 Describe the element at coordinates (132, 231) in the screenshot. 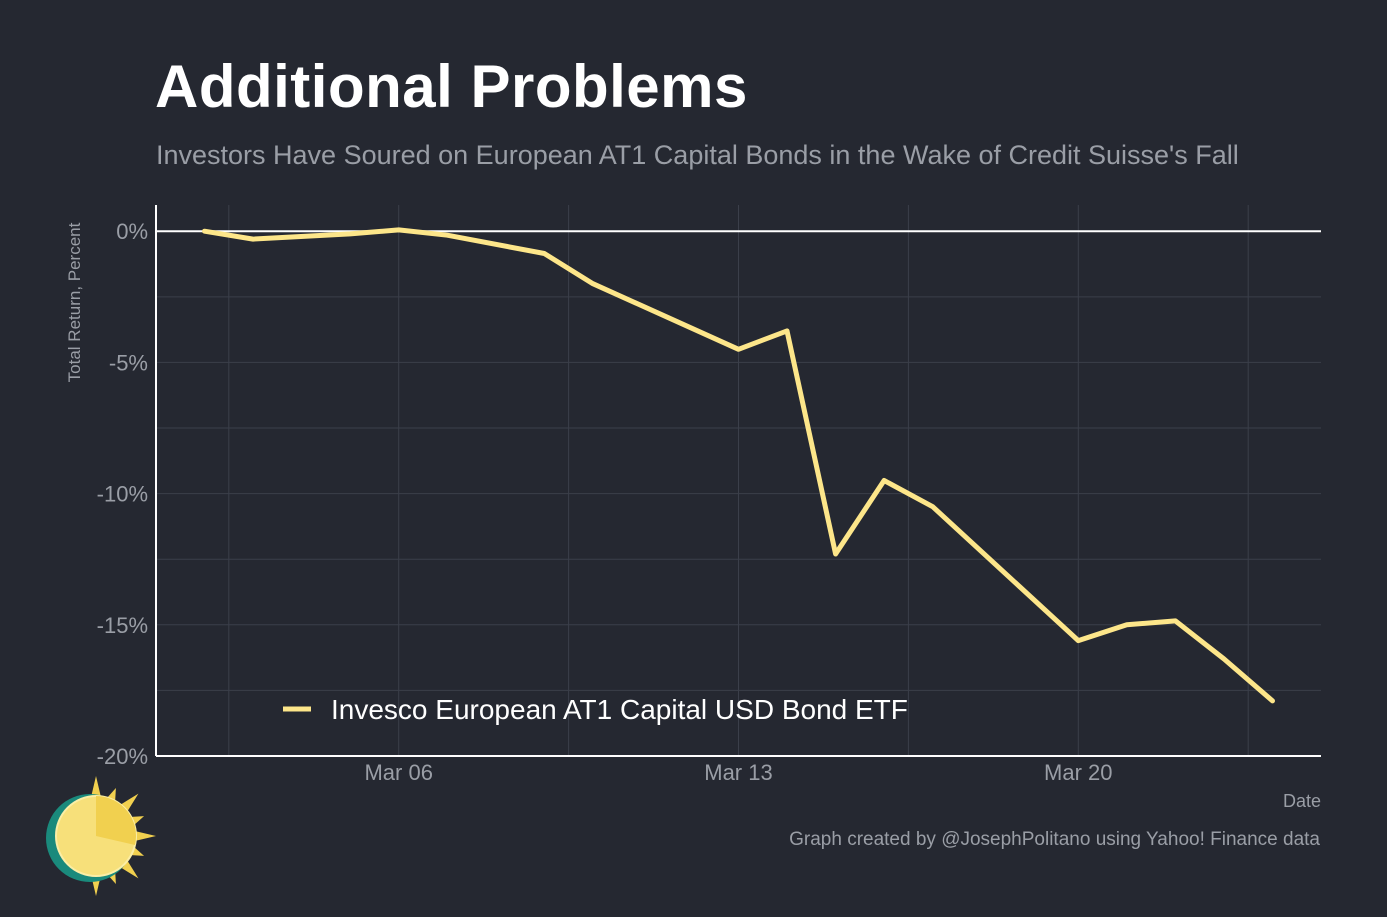

I see `y-tick-label: 0%` at that location.